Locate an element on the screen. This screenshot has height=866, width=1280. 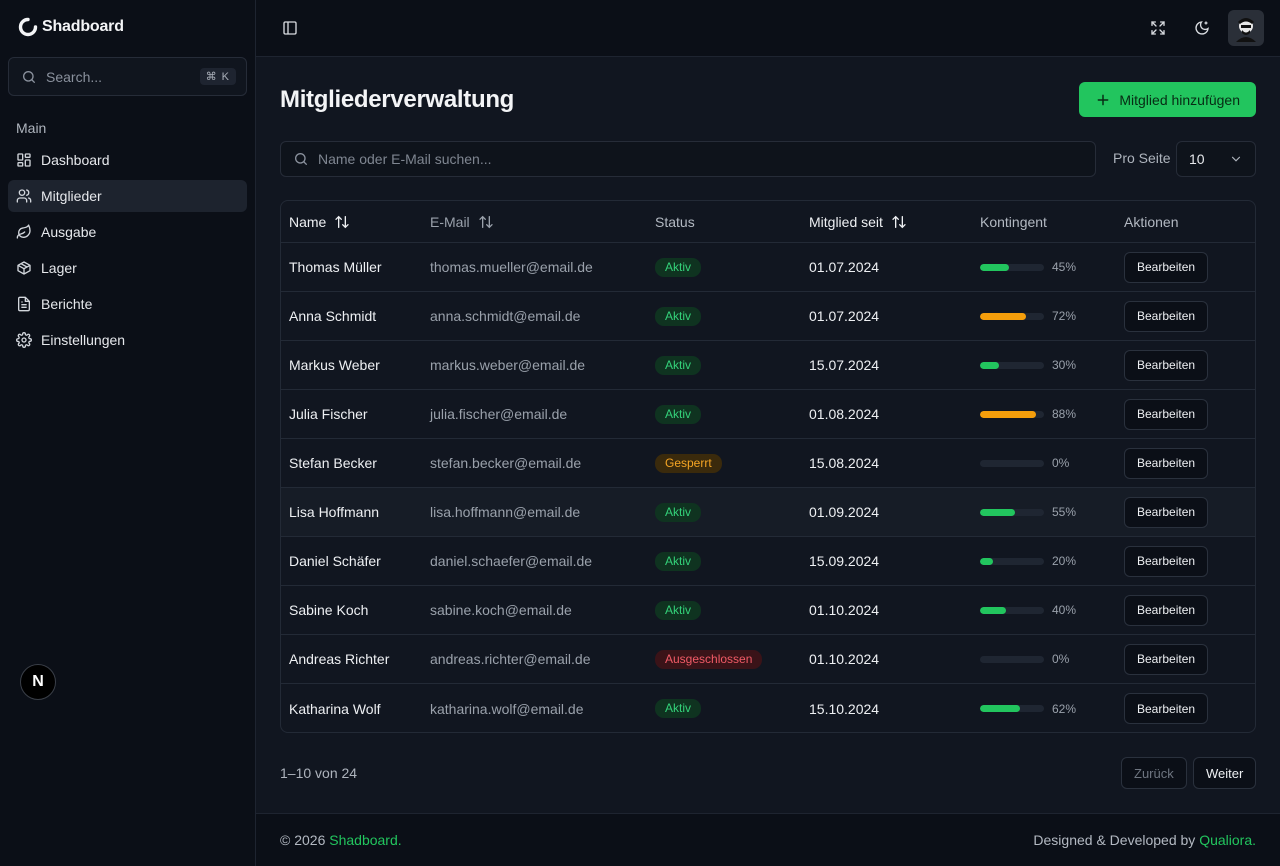
cell-email: katharina.wolf@email.de is located at coordinates (507, 708).